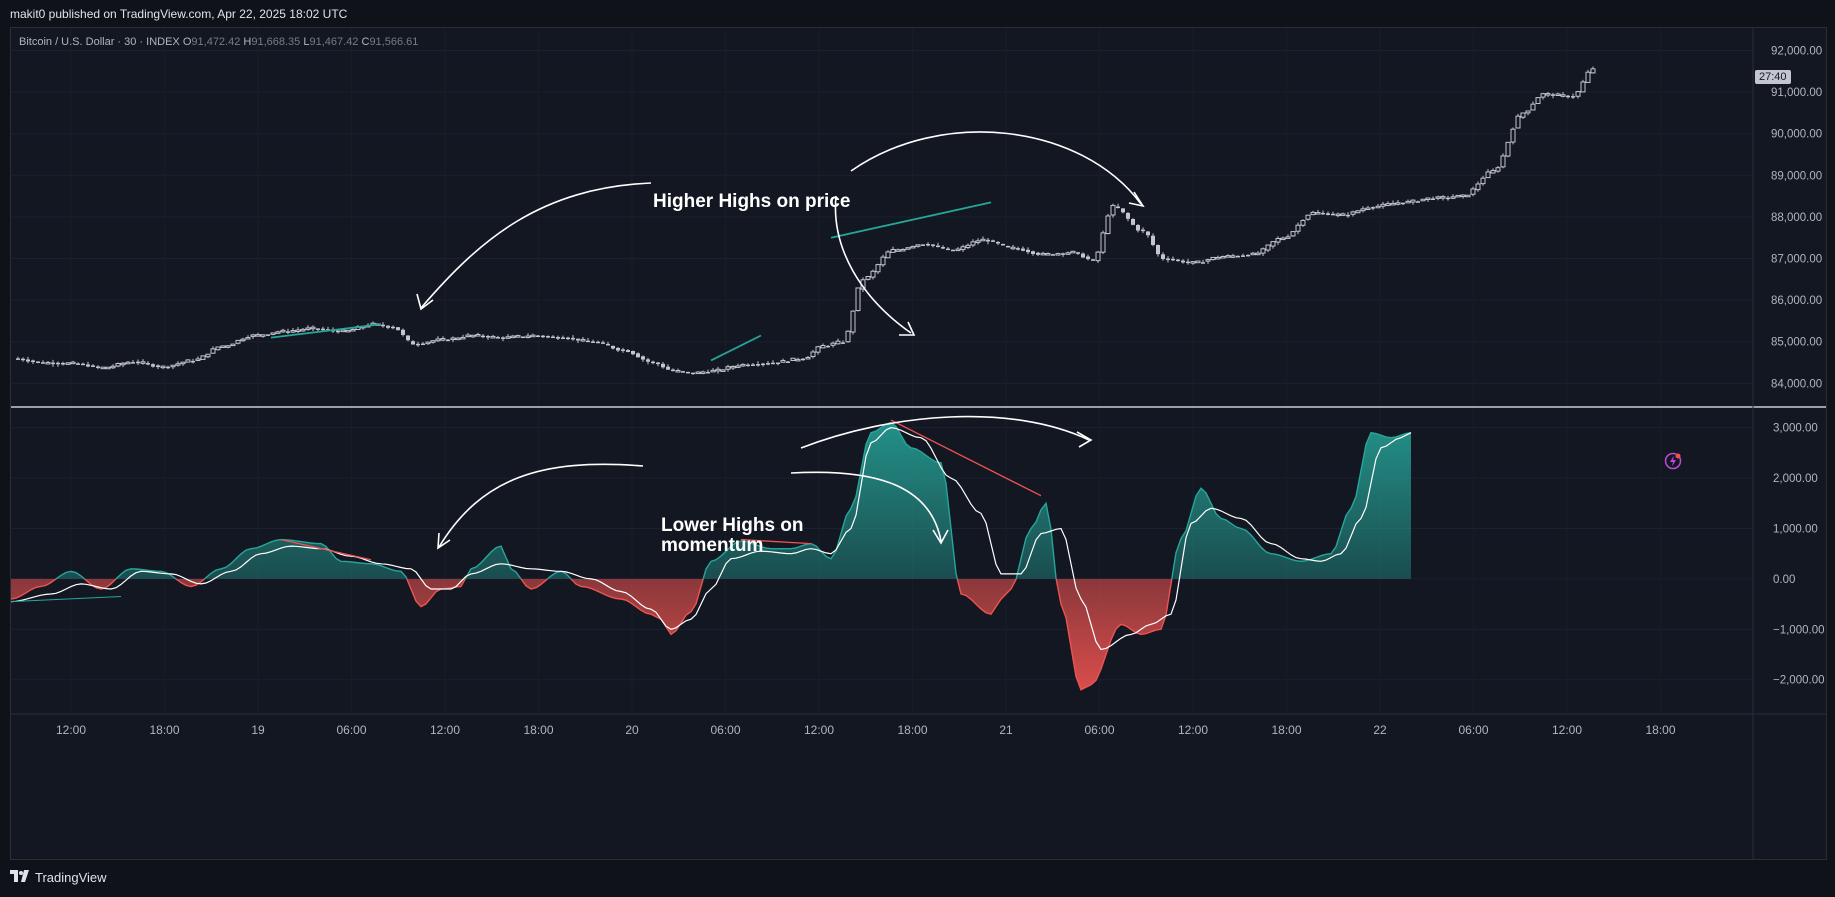  Describe the element at coordinates (1673, 461) in the screenshot. I see `lightning-alert-icon` at that location.